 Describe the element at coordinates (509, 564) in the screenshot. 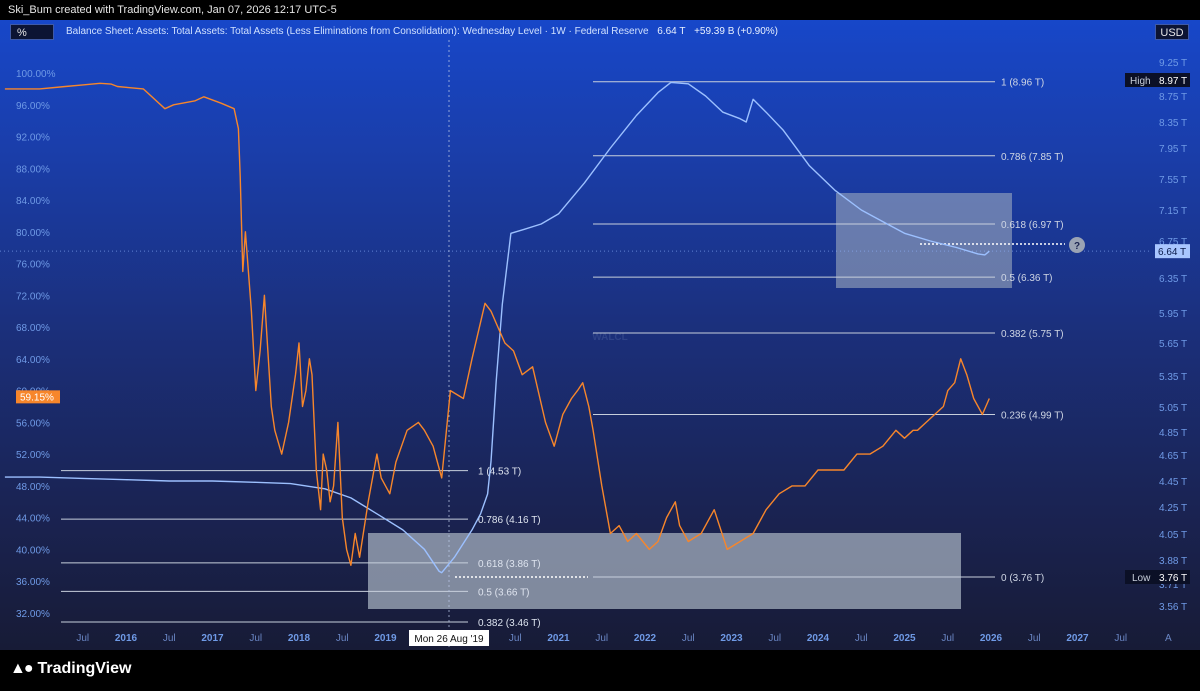

I see `fib-lower-label: 0.618 (3.86 T)` at that location.